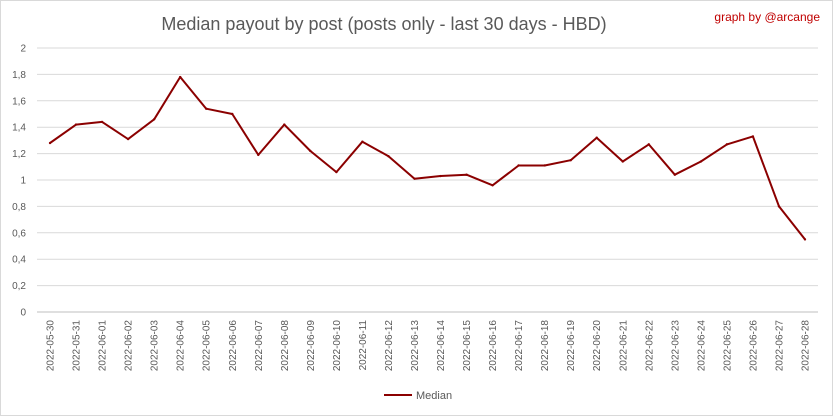  What do you see at coordinates (233, 346) in the screenshot?
I see `x-tick-label: 2022-06-06` at bounding box center [233, 346].